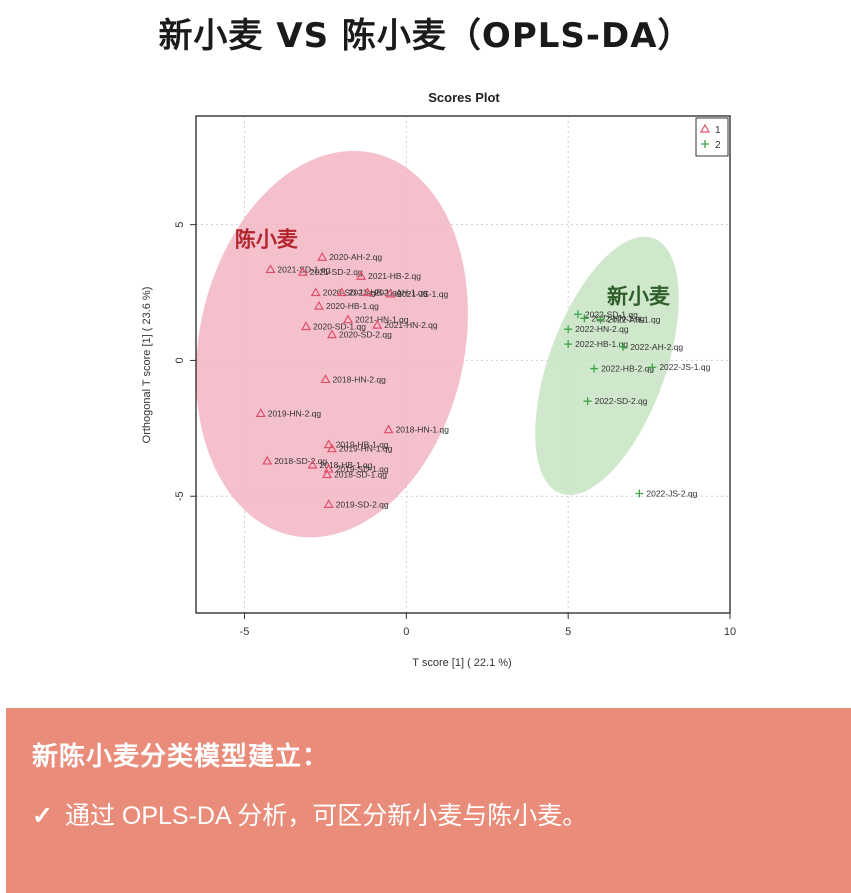 The image size is (851, 893). I want to click on data-point-label: 2022-HN-2.qg, so click(602, 329).